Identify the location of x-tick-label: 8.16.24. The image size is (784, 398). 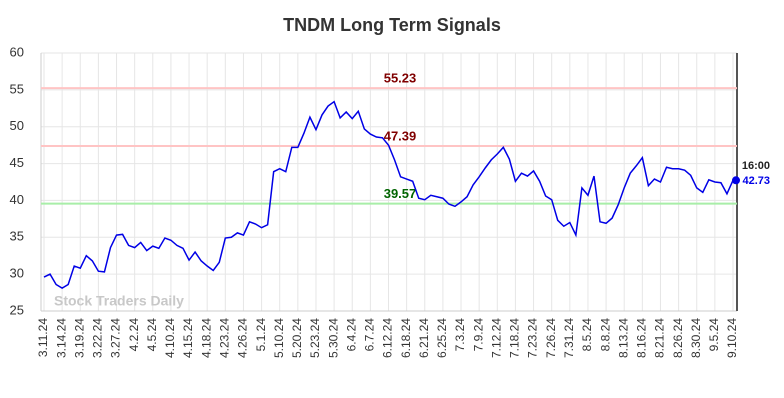
(642, 338).